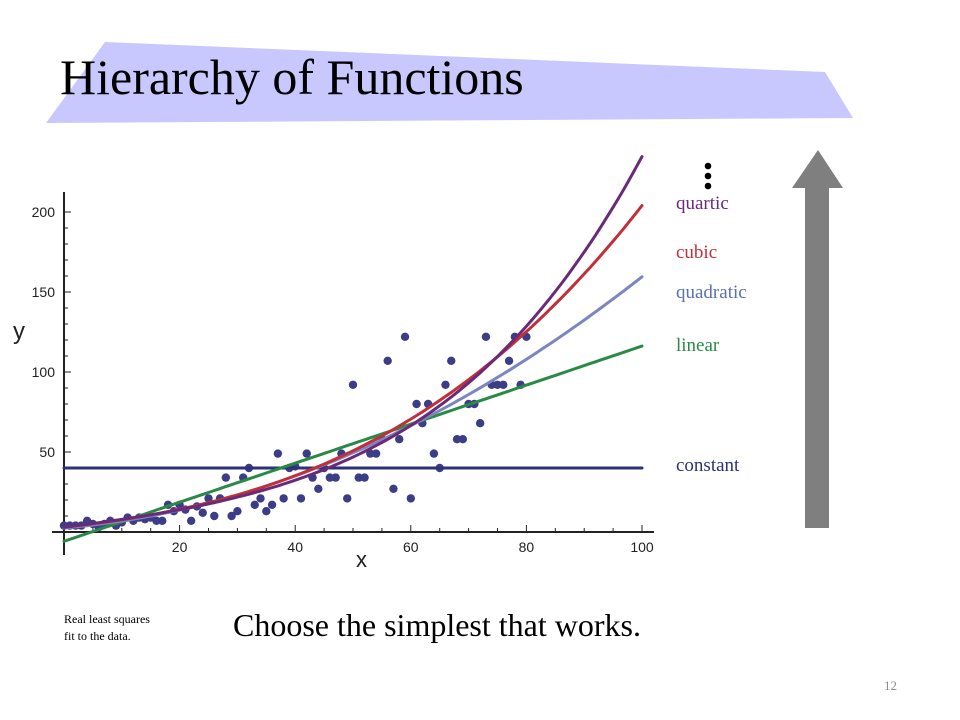 The image size is (960, 720). I want to click on title-banner, so click(449, 82).